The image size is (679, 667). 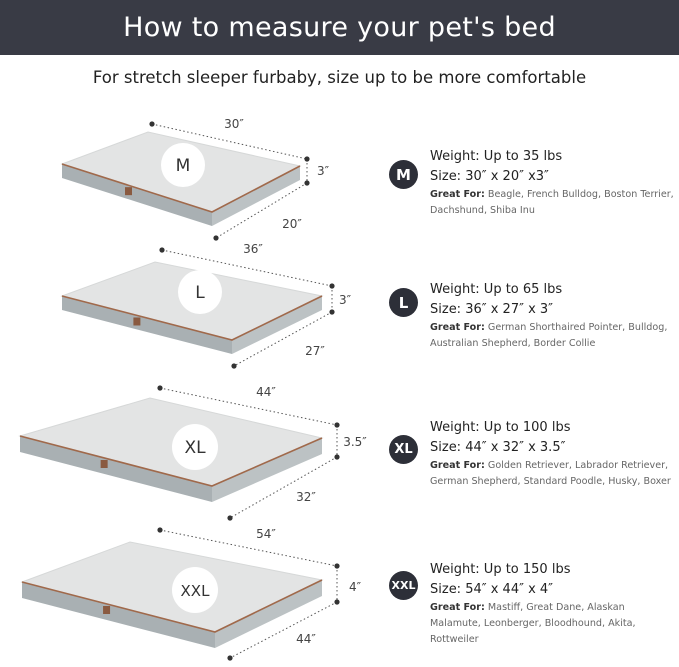 What do you see at coordinates (498, 447) in the screenshot?
I see `bed-dimensions: Size: 44″ x 32″ x 3.5″` at bounding box center [498, 447].